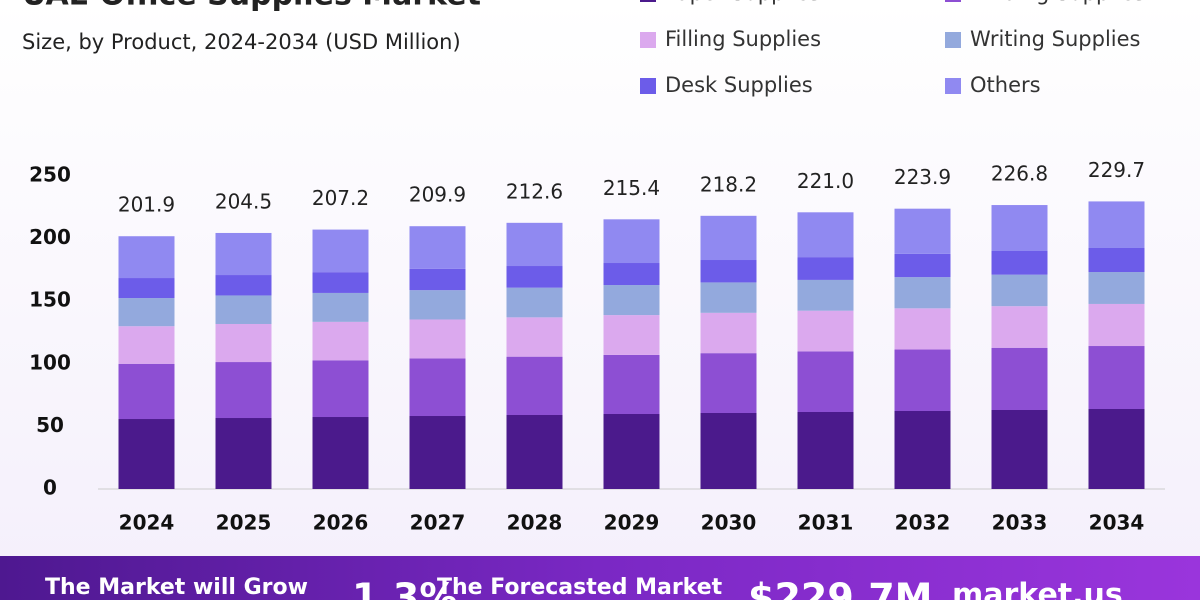  What do you see at coordinates (1057, 2) in the screenshot?
I see `legend-label: Binding Supplies` at bounding box center [1057, 2].